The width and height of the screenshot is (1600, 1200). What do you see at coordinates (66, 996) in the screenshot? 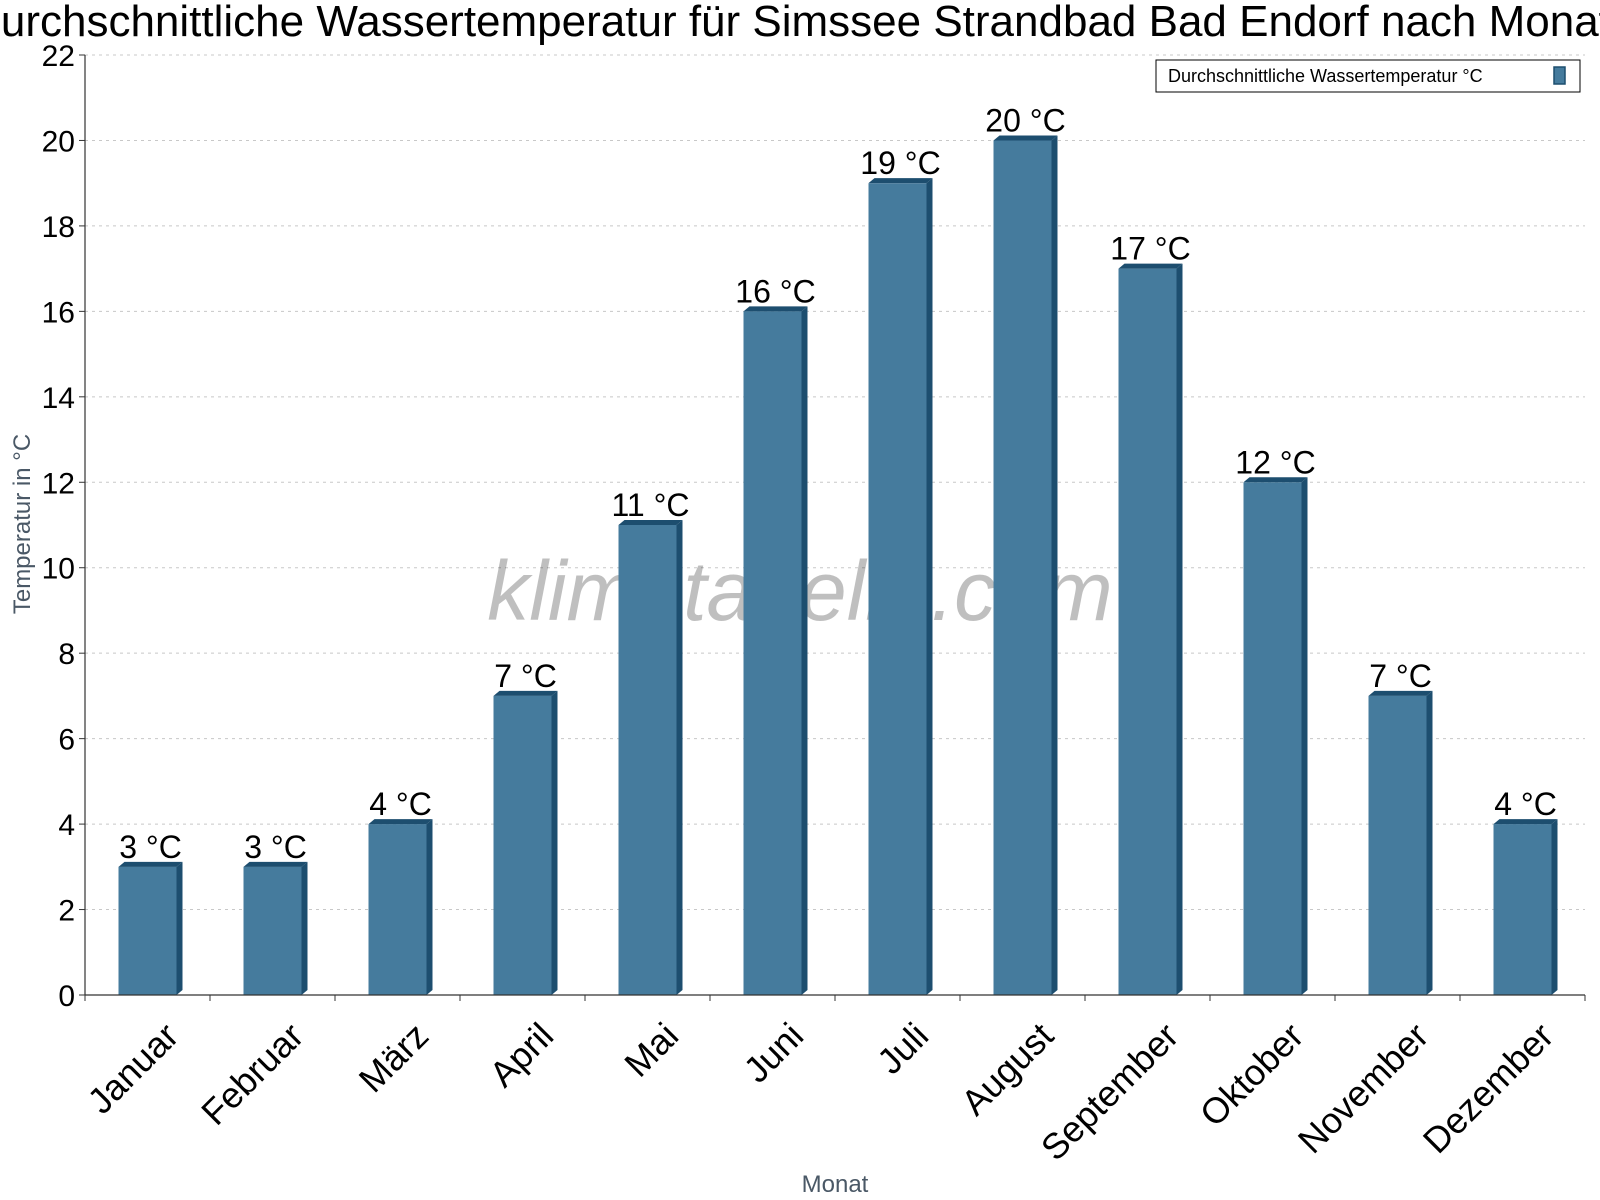
I see `y-tick-label: 0` at bounding box center [66, 996].